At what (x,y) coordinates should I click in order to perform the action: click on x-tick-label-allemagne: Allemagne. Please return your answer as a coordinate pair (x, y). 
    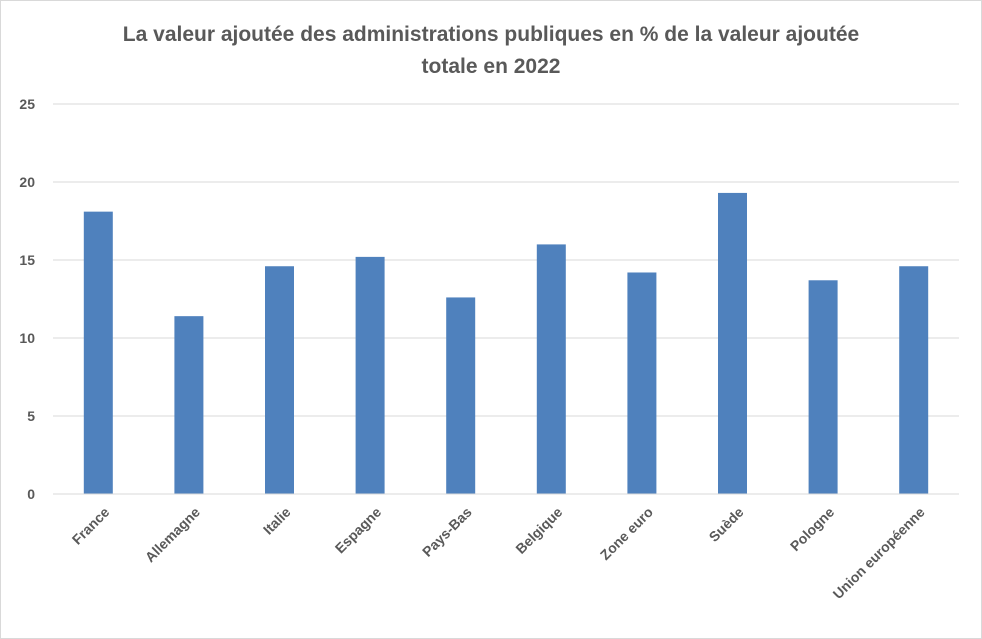
    Looking at the image, I should click on (173, 535).